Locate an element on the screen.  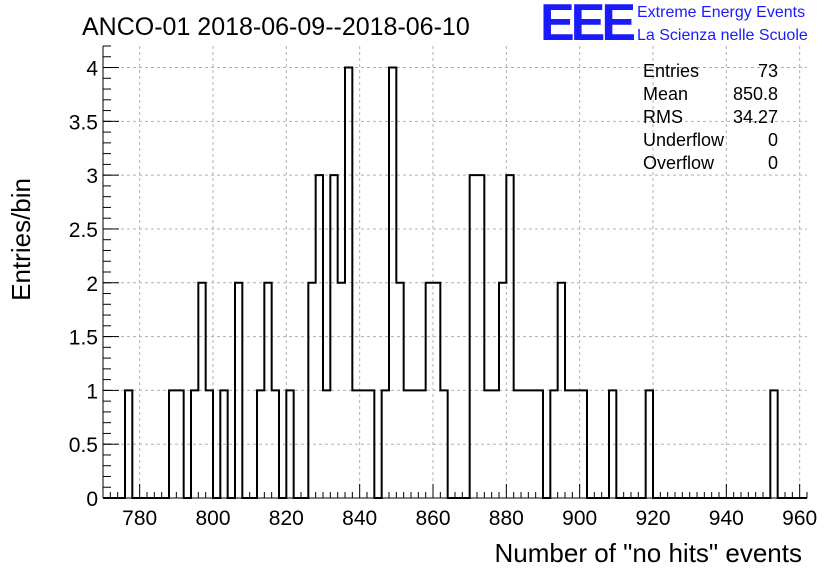
y-tick-label: 0 is located at coordinates (92, 499).